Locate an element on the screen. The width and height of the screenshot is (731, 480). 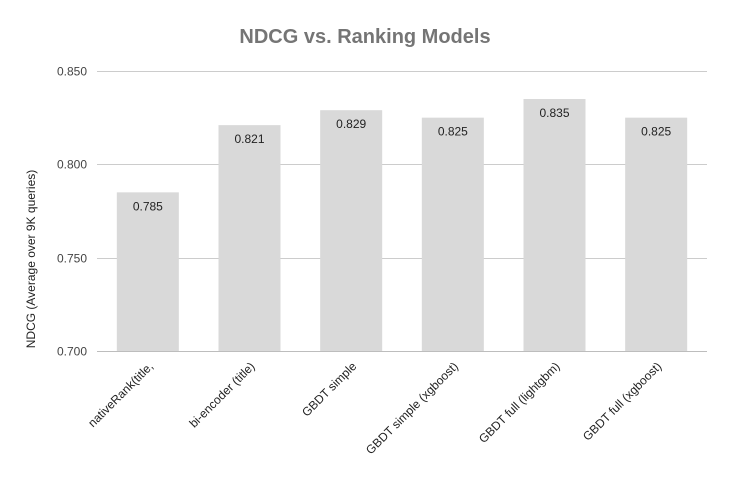
y-tick-label: 0.800 is located at coordinates (72, 165).